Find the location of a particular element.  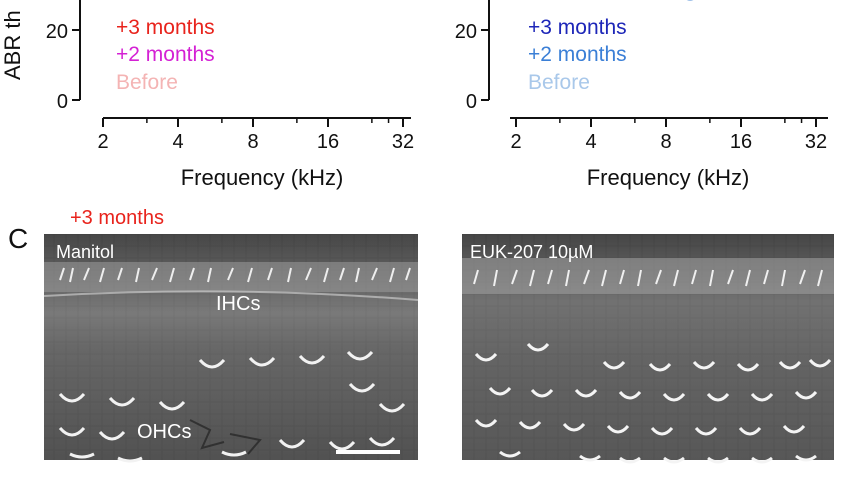

panel-c-time-label: +3 months is located at coordinates (117, 218).